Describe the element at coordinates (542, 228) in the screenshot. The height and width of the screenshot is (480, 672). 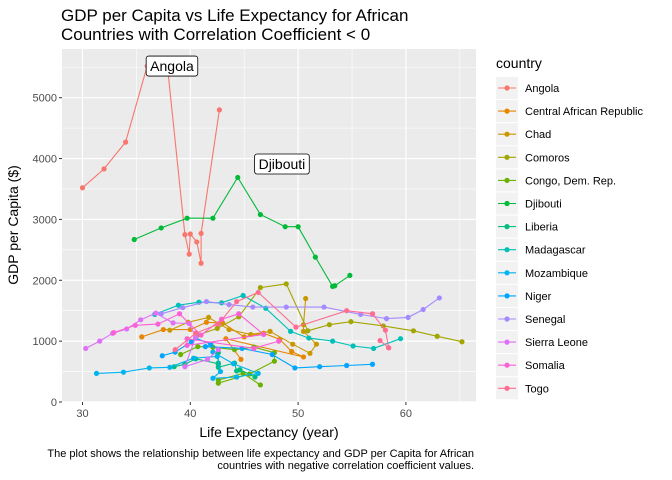
I see `legend-label: Liberia` at that location.